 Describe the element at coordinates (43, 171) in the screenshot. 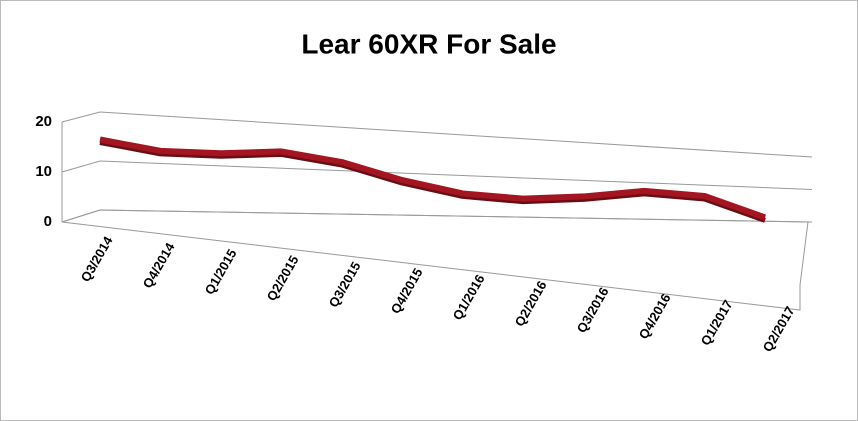

I see `y-tick-label: 10` at that location.